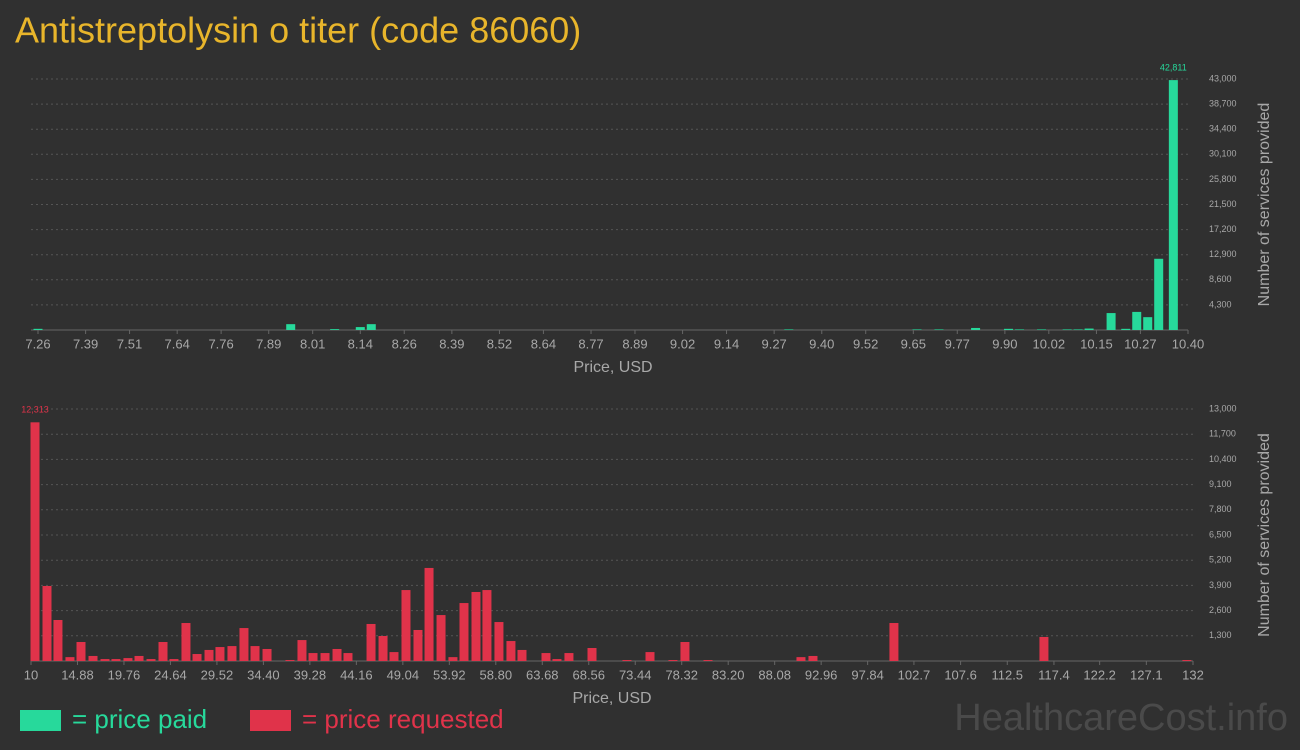 The width and height of the screenshot is (1300, 750). Describe the element at coordinates (1096, 343) in the screenshot. I see `x-tick-label: 10.15` at that location.